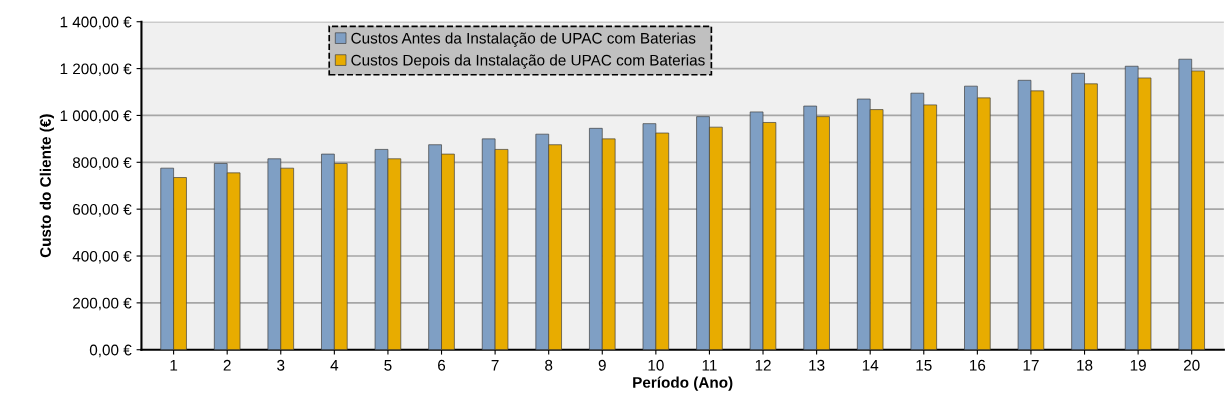  What do you see at coordinates (388, 365) in the screenshot?
I see `x-tick-label: 5` at bounding box center [388, 365].